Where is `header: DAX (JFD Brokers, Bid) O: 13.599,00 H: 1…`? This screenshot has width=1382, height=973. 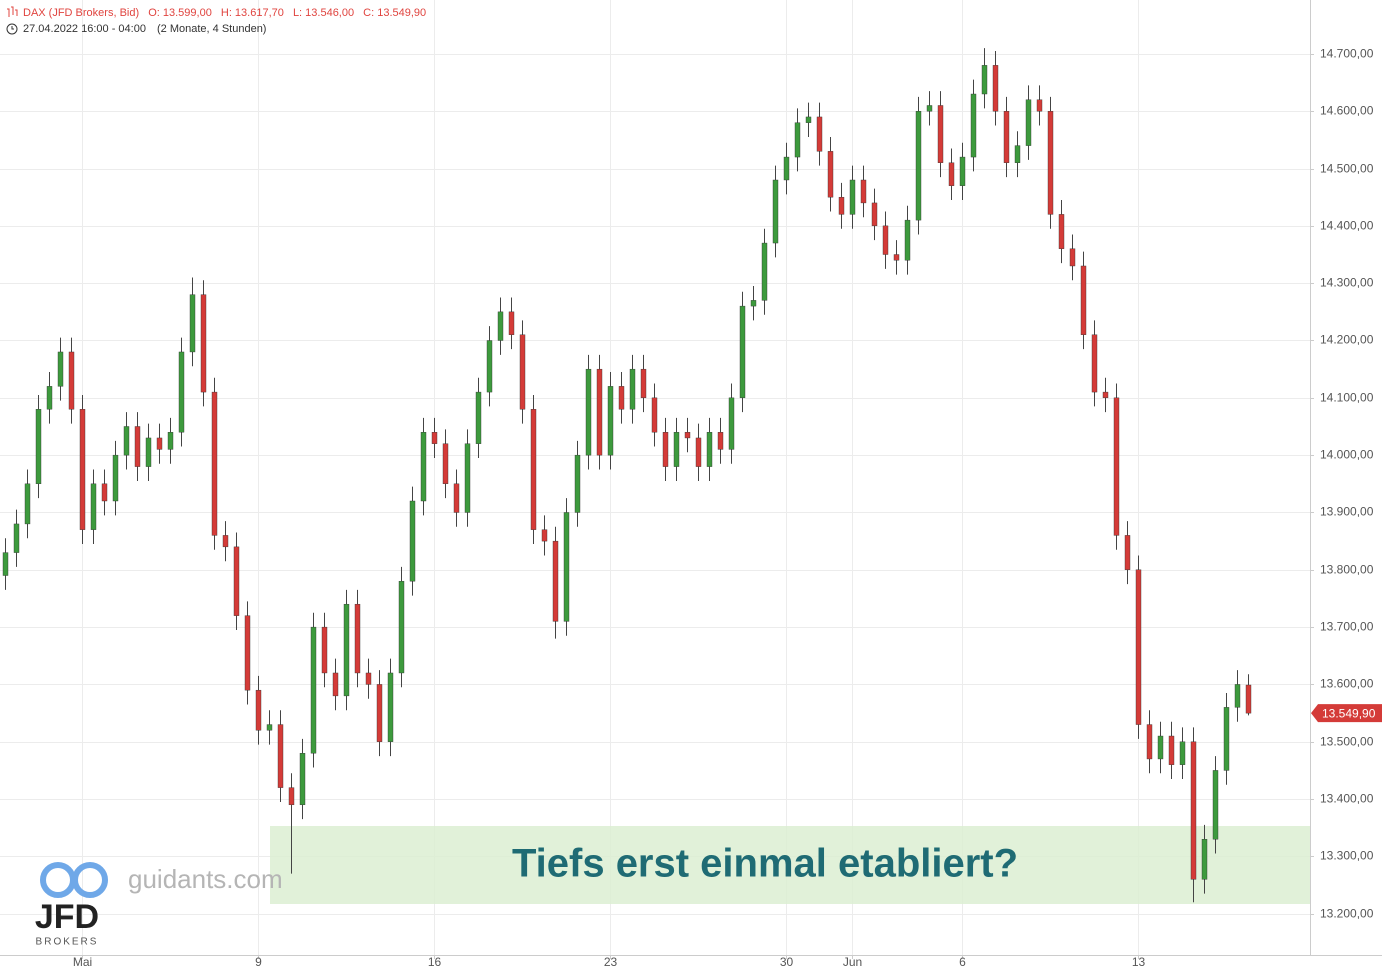 header: DAX (JFD Brokers, Bid) O: 13.599,00 H: 1… is located at coordinates (216, 20).